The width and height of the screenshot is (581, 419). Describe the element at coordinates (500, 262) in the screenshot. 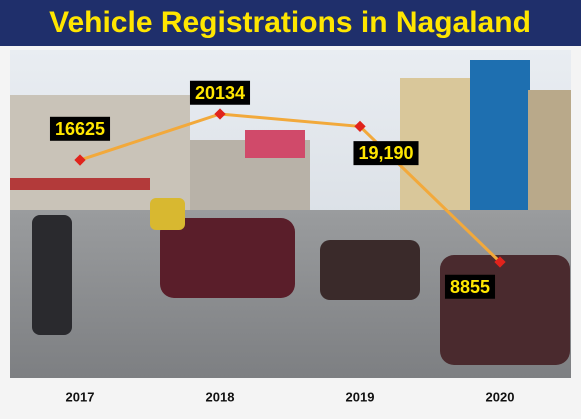

I see `marker` at that location.